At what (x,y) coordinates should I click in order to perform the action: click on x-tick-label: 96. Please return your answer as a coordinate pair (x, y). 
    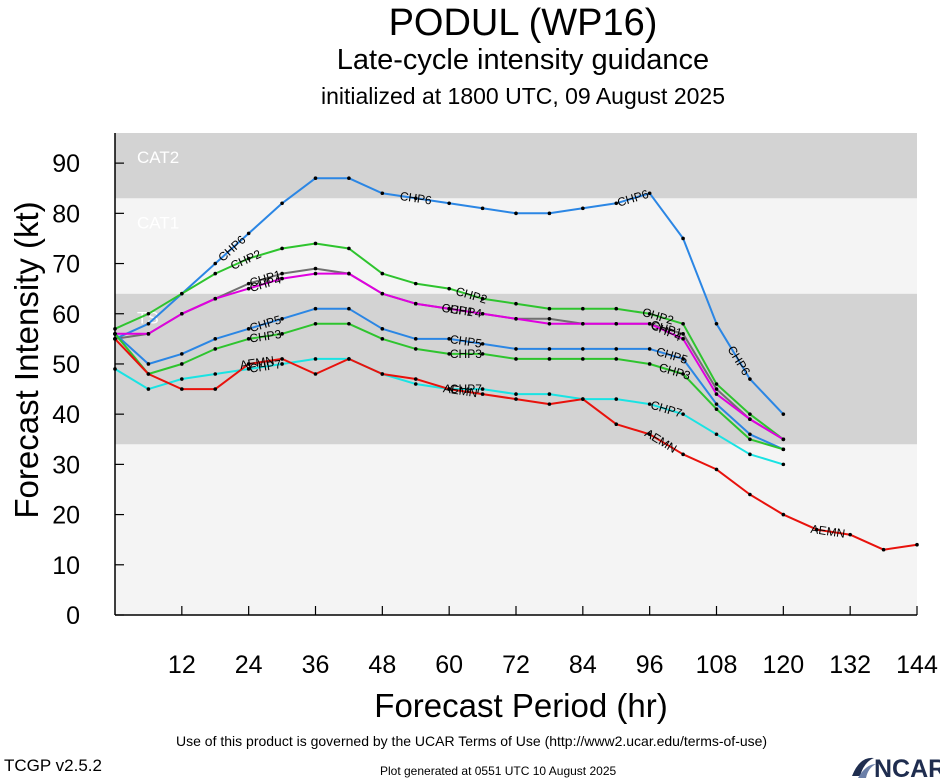
    Looking at the image, I should click on (650, 665).